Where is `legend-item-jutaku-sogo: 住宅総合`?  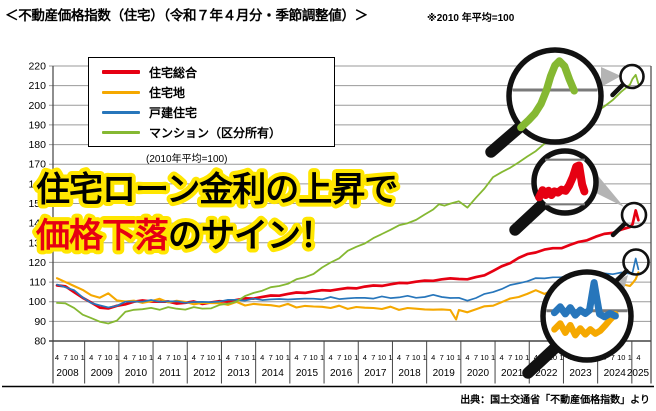 legend-item-jutaku-sogo: 住宅総合 is located at coordinates (218, 72).